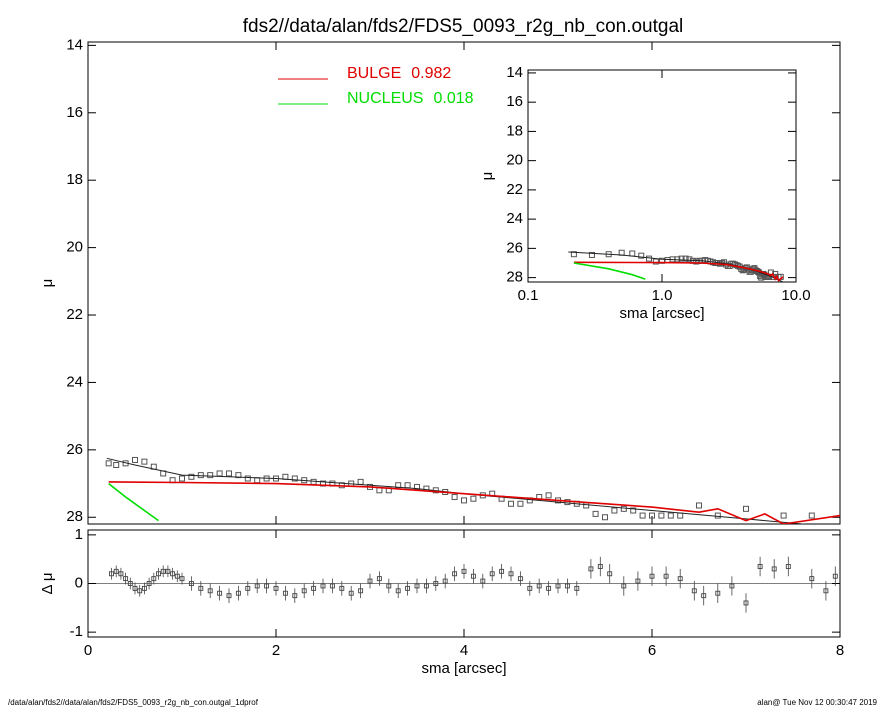 The height and width of the screenshot is (708, 885). I want to click on y-tick-label: 16, so click(514, 101).